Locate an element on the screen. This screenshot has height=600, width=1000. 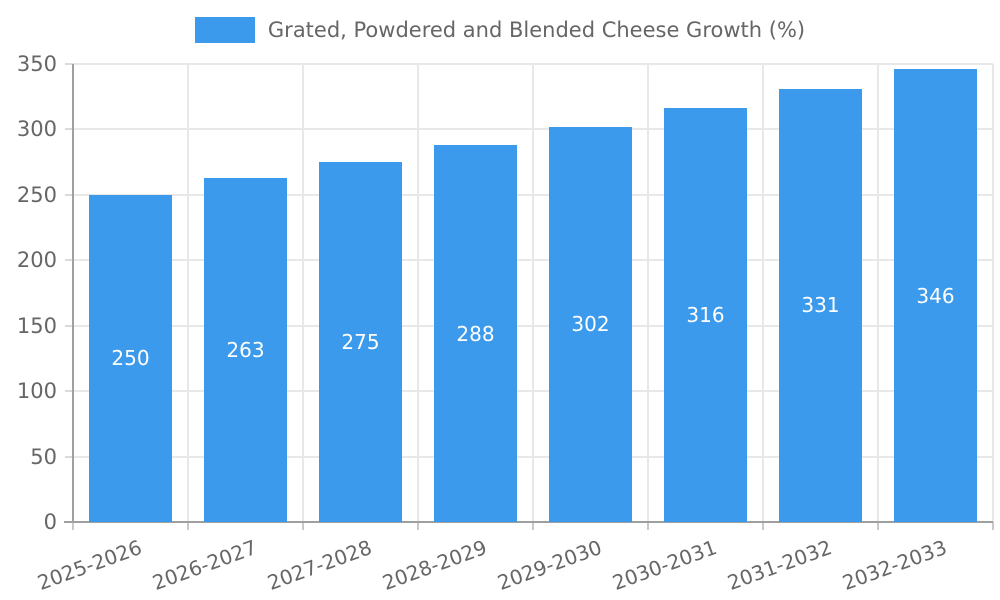
bar-value-label: 288 is located at coordinates (475, 333).